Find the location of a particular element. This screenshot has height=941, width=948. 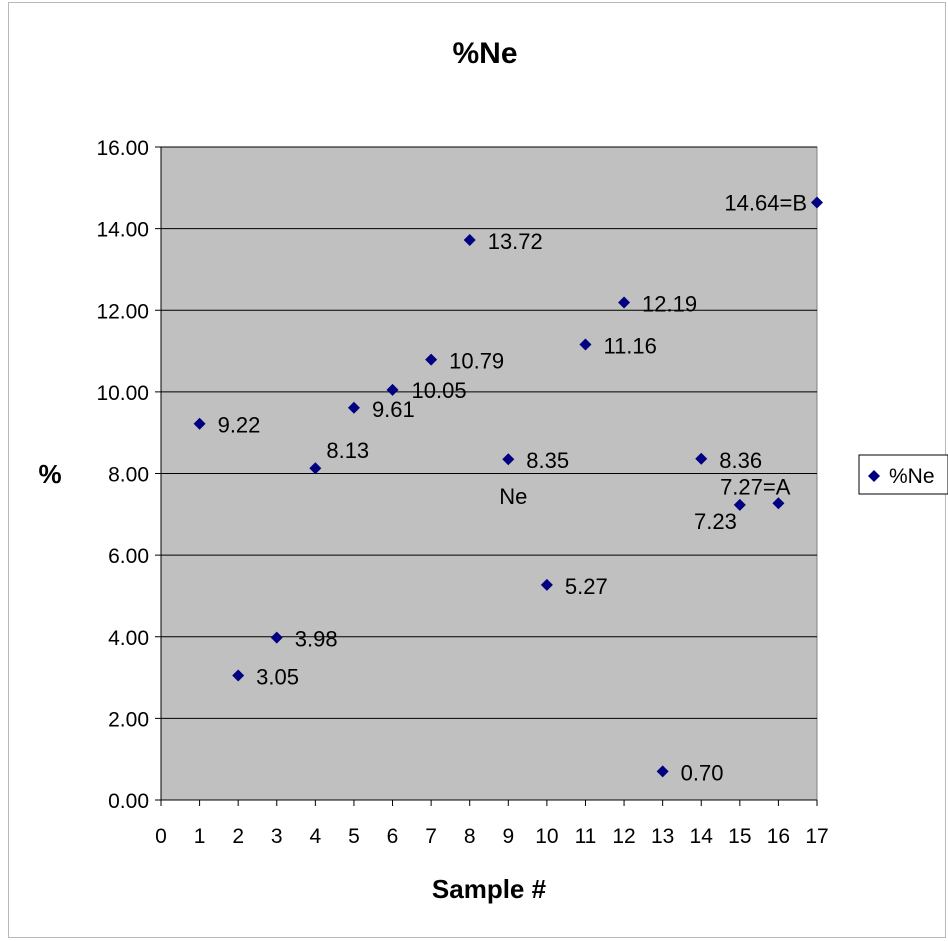

chart-title: %Ne is located at coordinates (484, 53).